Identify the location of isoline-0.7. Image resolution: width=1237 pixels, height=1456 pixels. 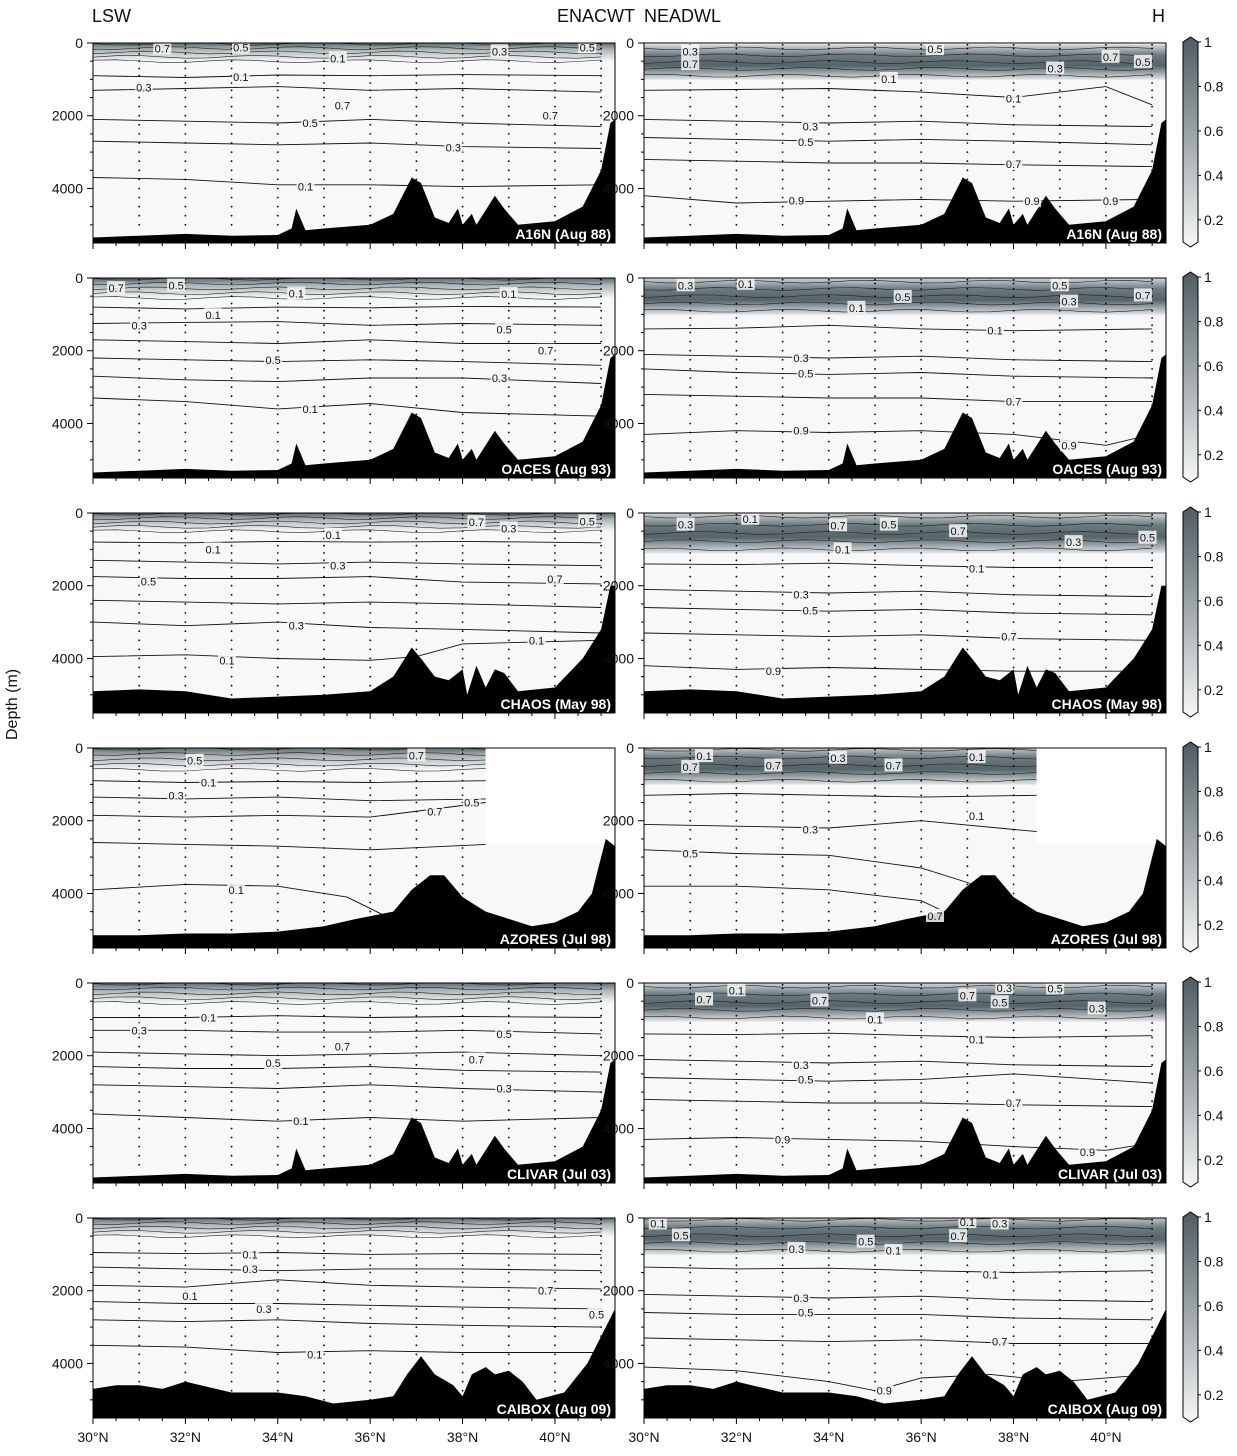
(898, 1340).